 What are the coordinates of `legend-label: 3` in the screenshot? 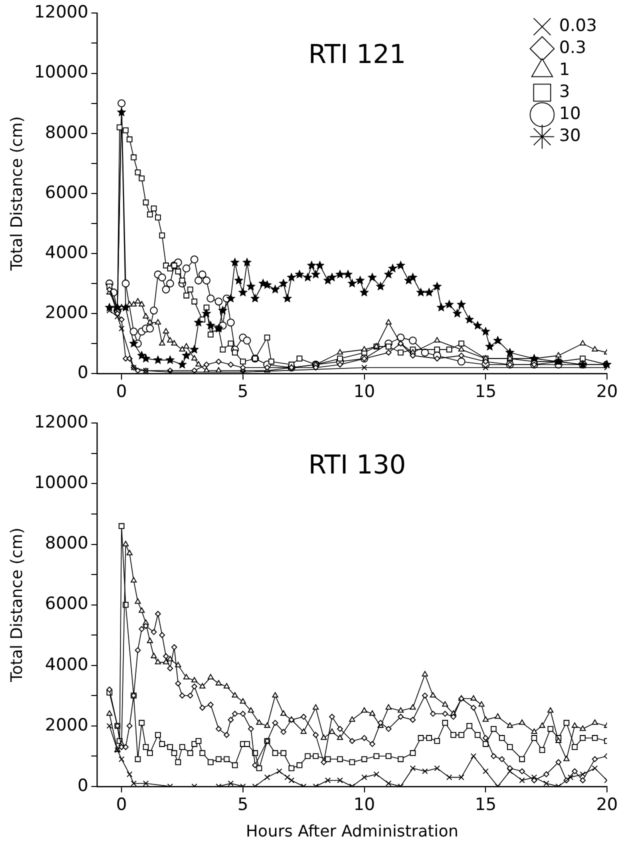 It's located at (564, 92).